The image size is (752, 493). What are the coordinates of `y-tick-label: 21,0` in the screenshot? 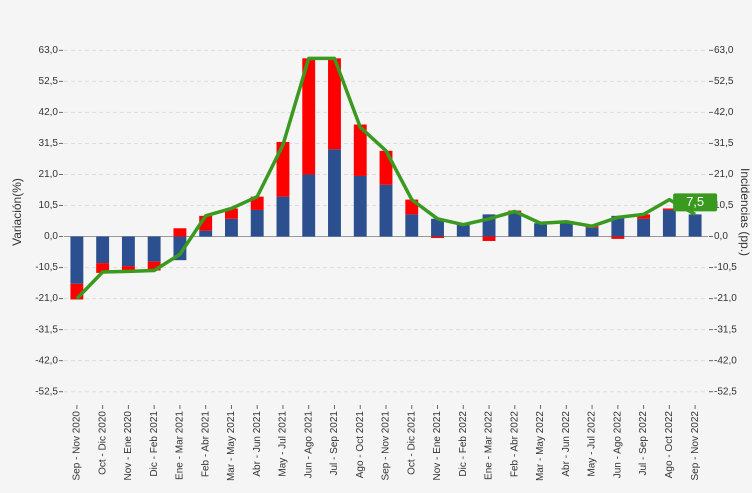 It's located at (49, 174).